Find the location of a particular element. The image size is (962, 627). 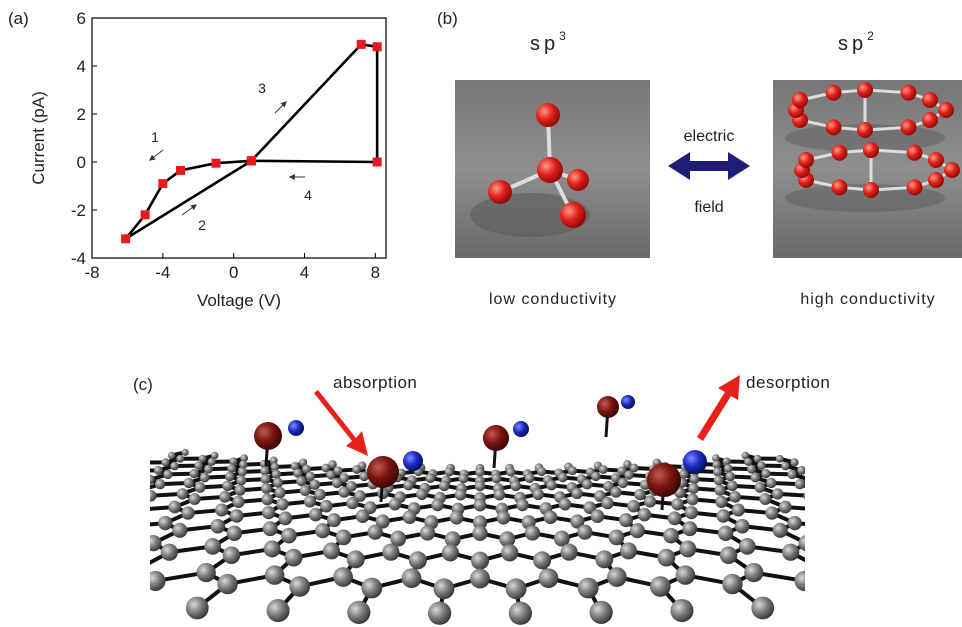

oxygen-atom is located at coordinates (268, 436).